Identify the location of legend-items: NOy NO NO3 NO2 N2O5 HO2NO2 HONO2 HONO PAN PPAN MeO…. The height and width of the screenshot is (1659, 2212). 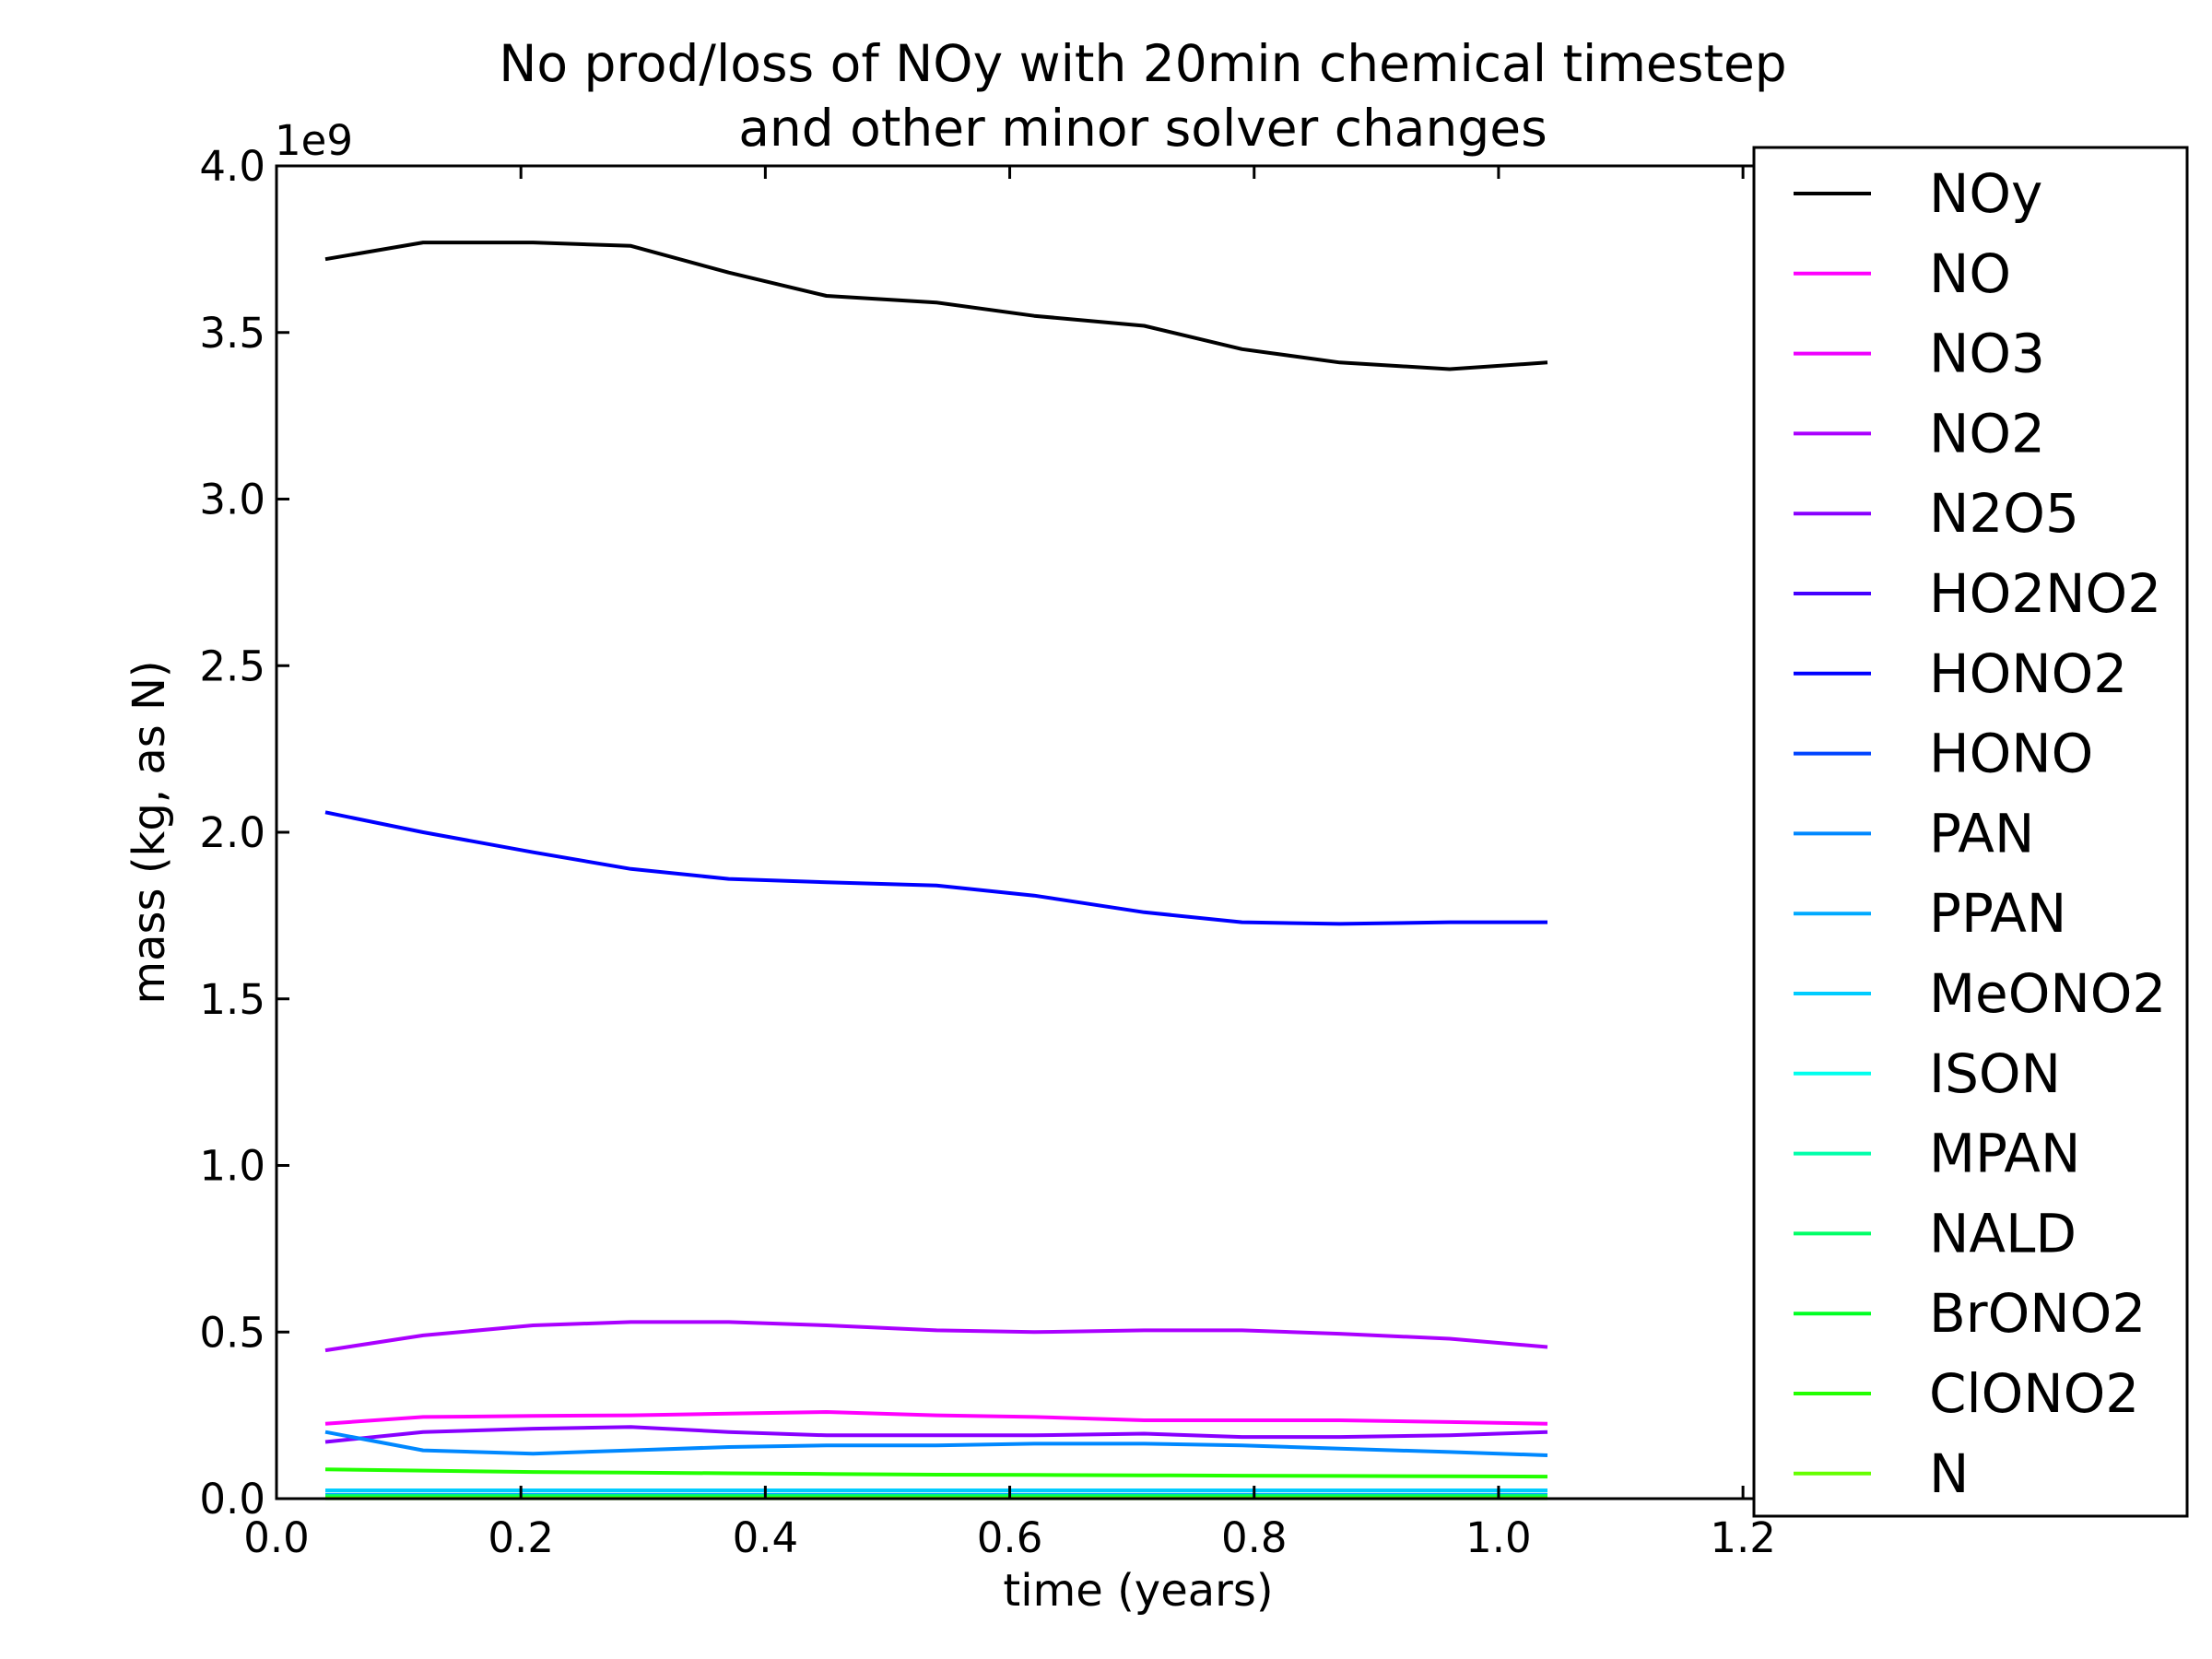
(1980, 833).